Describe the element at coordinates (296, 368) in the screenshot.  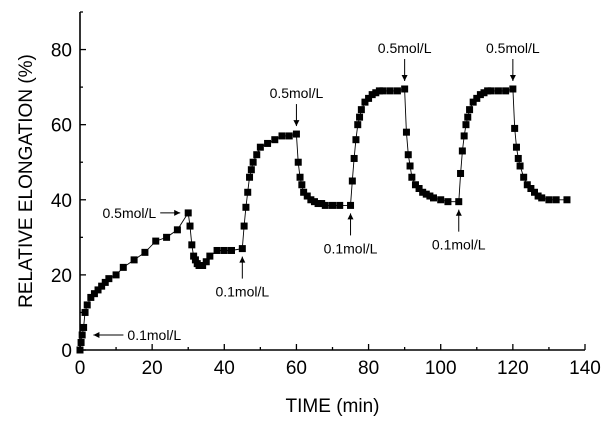
I see `x-tick-label: 60` at that location.